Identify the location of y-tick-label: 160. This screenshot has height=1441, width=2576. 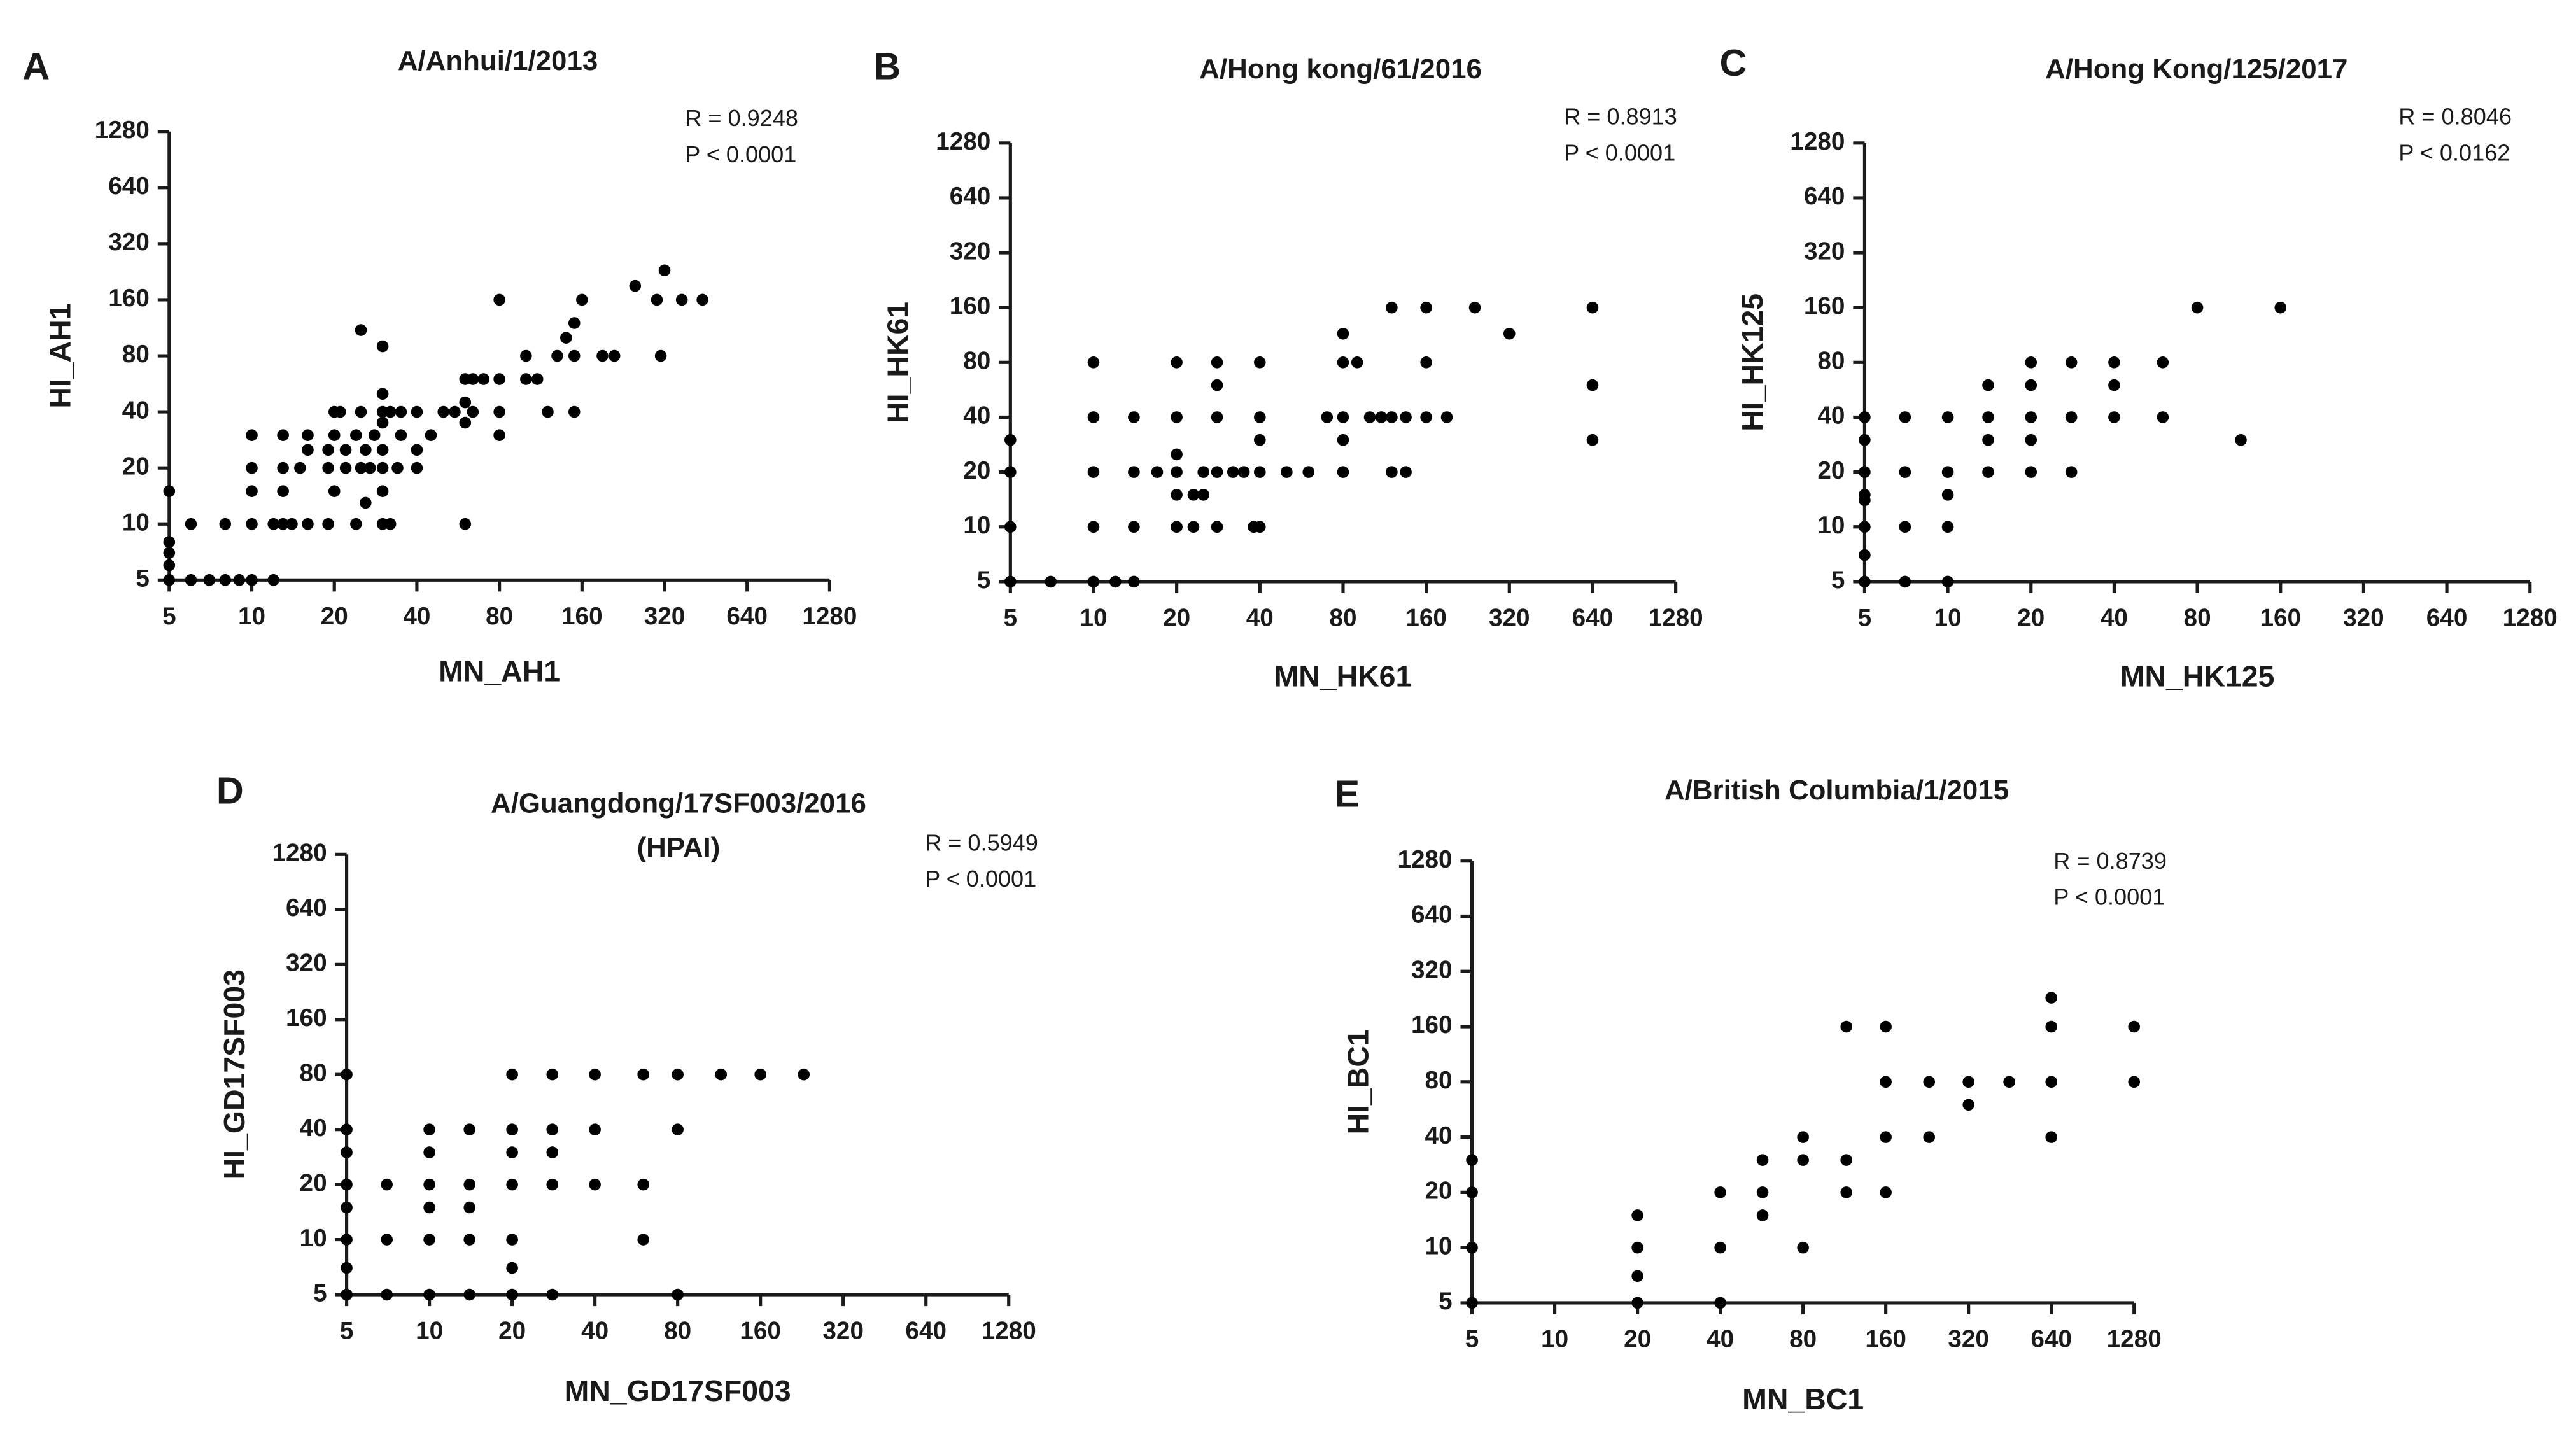
(1825, 306).